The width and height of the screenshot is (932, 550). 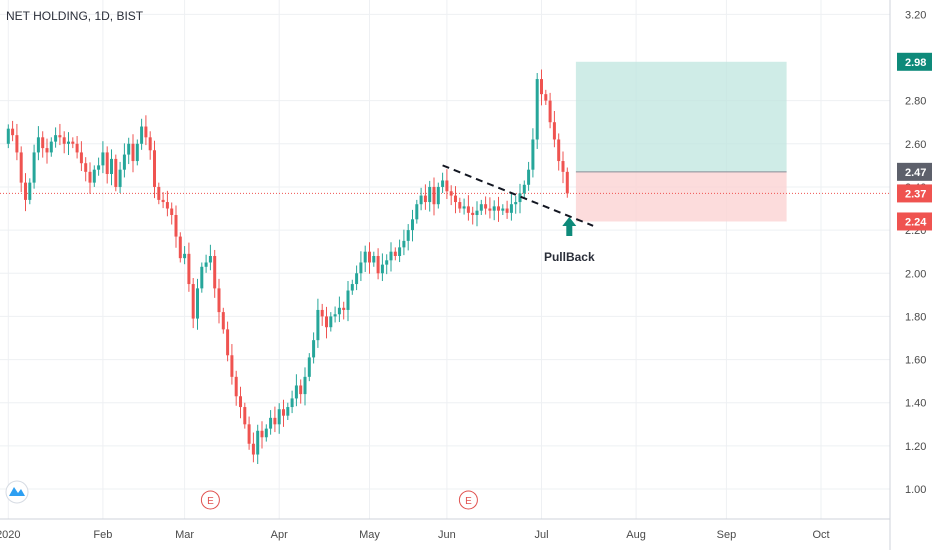 What do you see at coordinates (17, 492) in the screenshot?
I see `tradingview-logo-icon` at bounding box center [17, 492].